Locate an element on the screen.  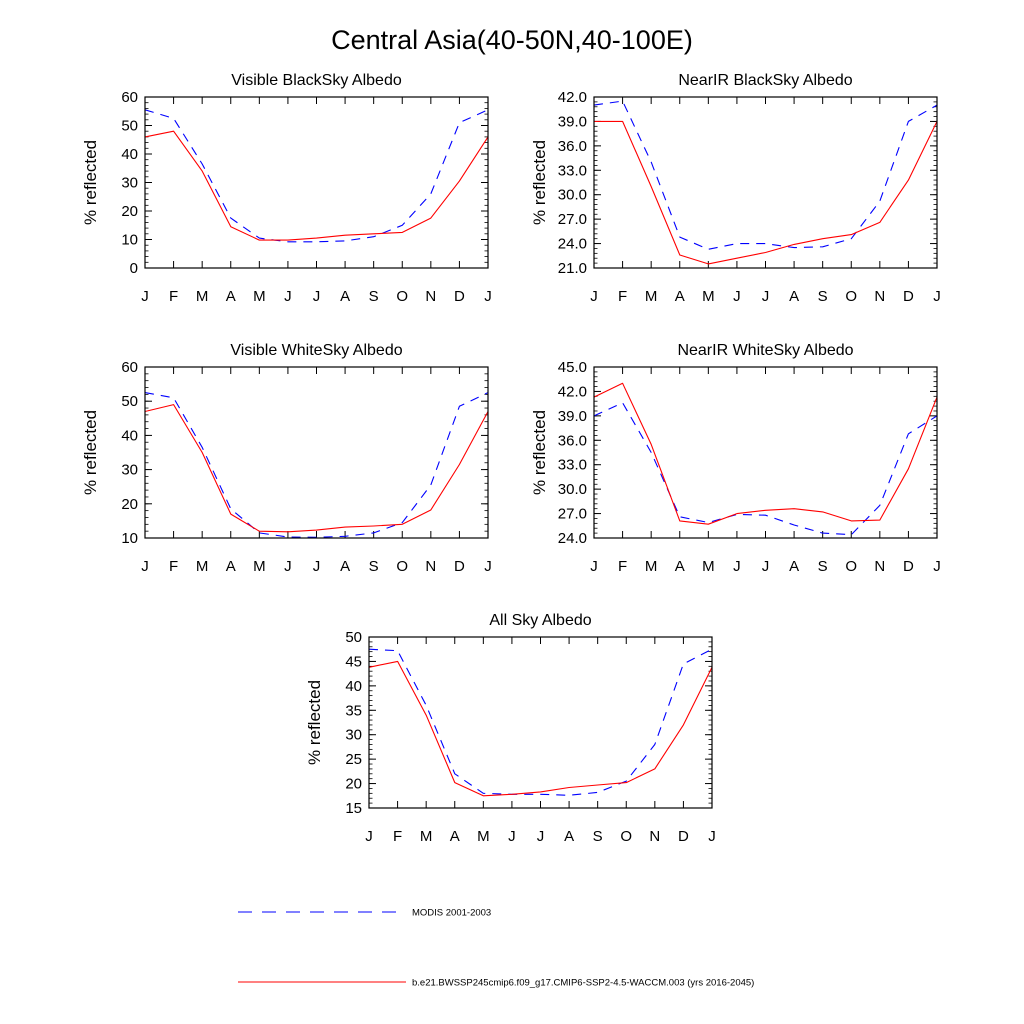
panel-title: Visible WhiteSky Albedo is located at coordinates (316, 350).